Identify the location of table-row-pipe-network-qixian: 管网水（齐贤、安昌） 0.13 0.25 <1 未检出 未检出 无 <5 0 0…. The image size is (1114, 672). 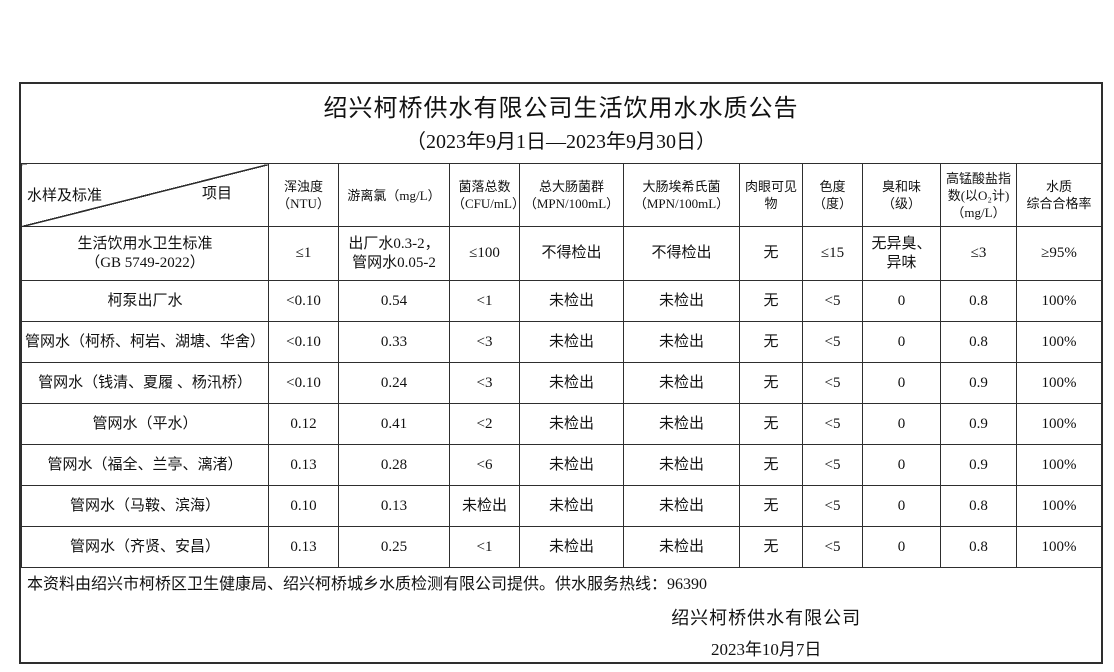
(561, 547).